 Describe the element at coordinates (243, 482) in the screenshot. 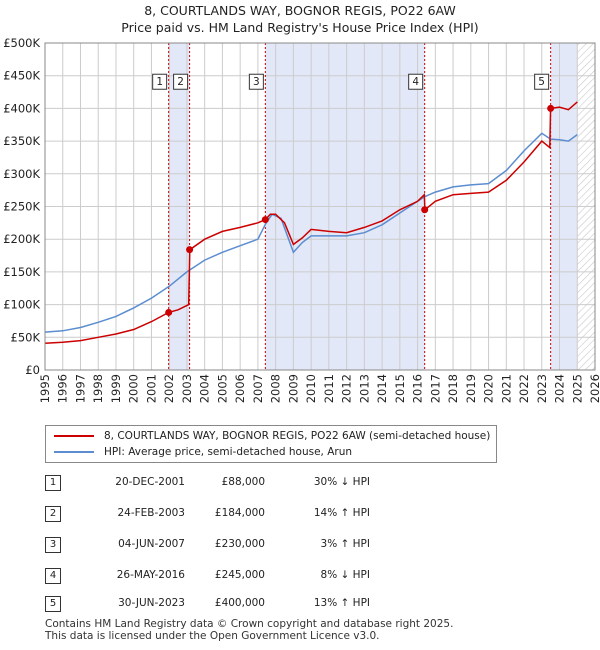

I see `sale-price: £88,000` at that location.